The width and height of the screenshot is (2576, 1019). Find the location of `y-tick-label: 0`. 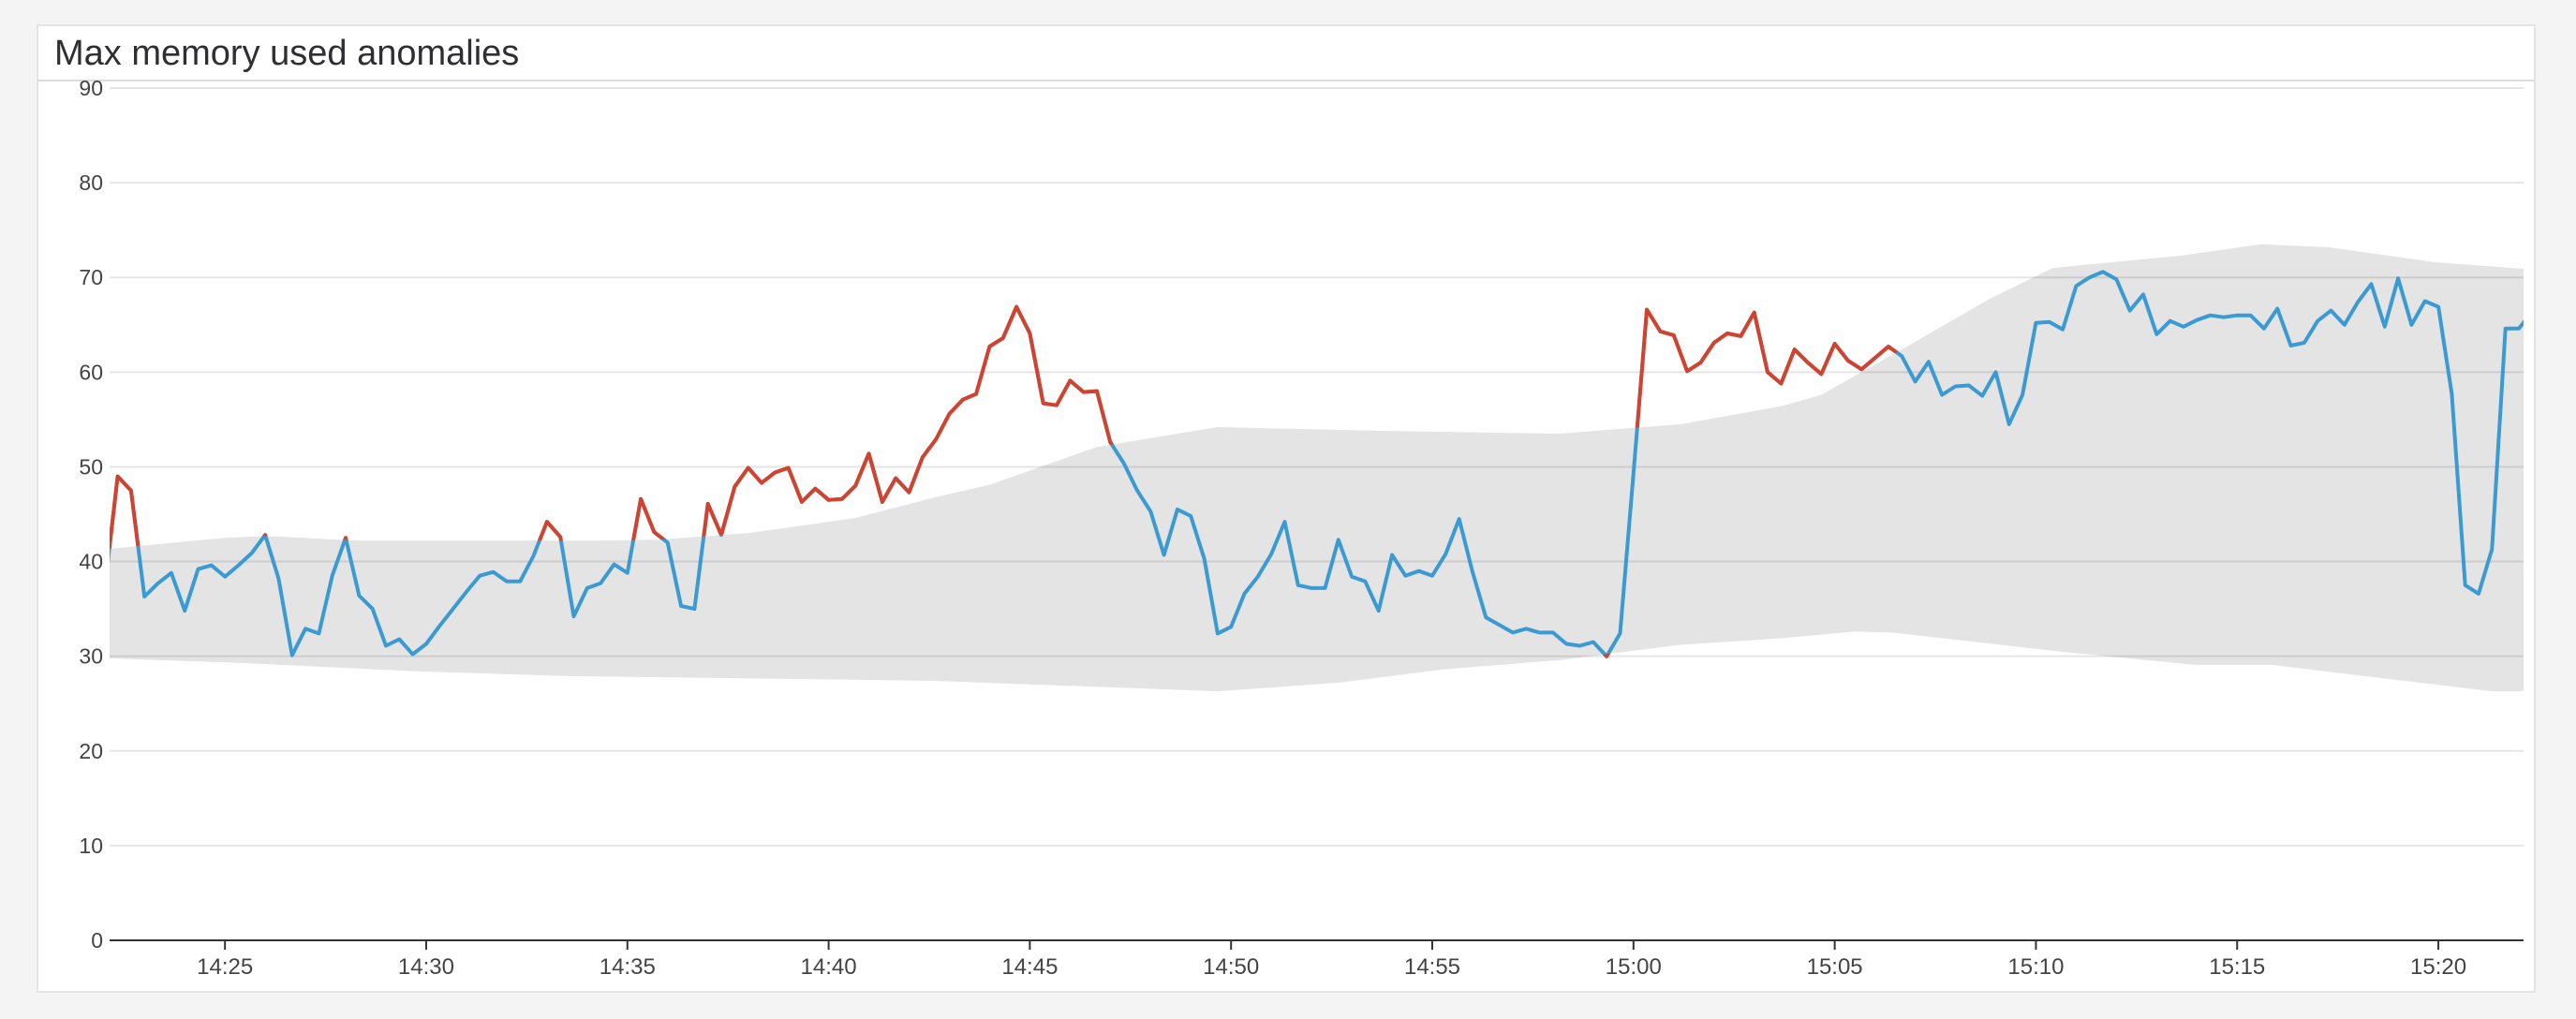

y-tick-label: 0 is located at coordinates (97, 940).